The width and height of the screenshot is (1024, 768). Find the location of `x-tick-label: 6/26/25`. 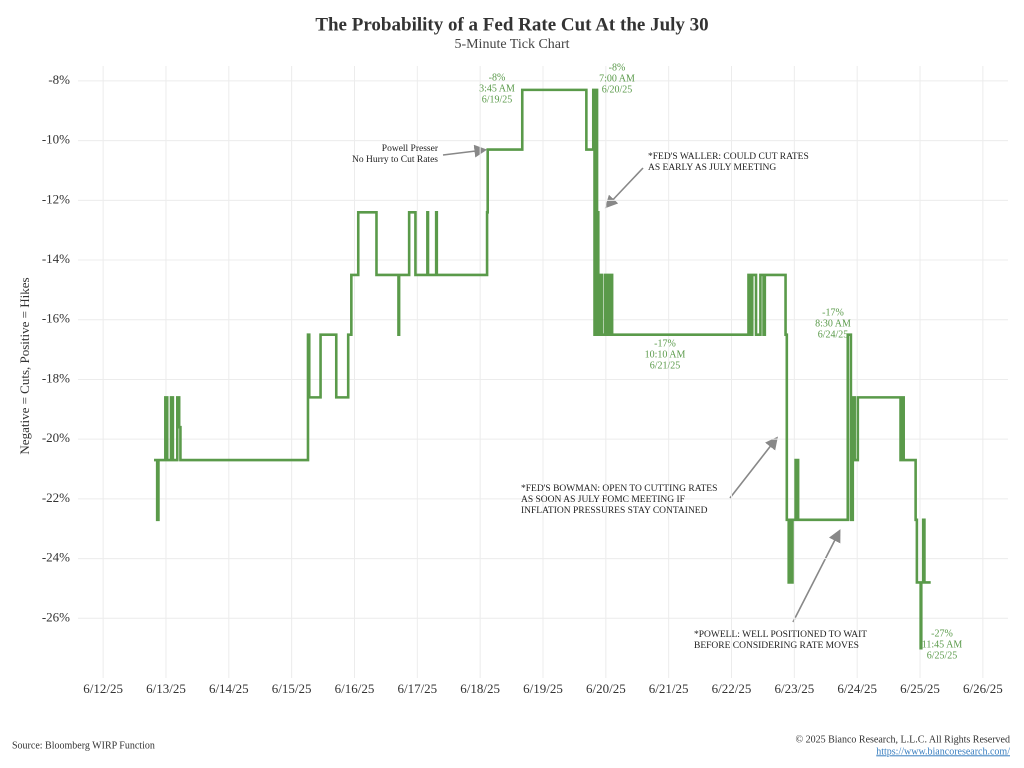

x-tick-label: 6/26/25 is located at coordinates (983, 688).